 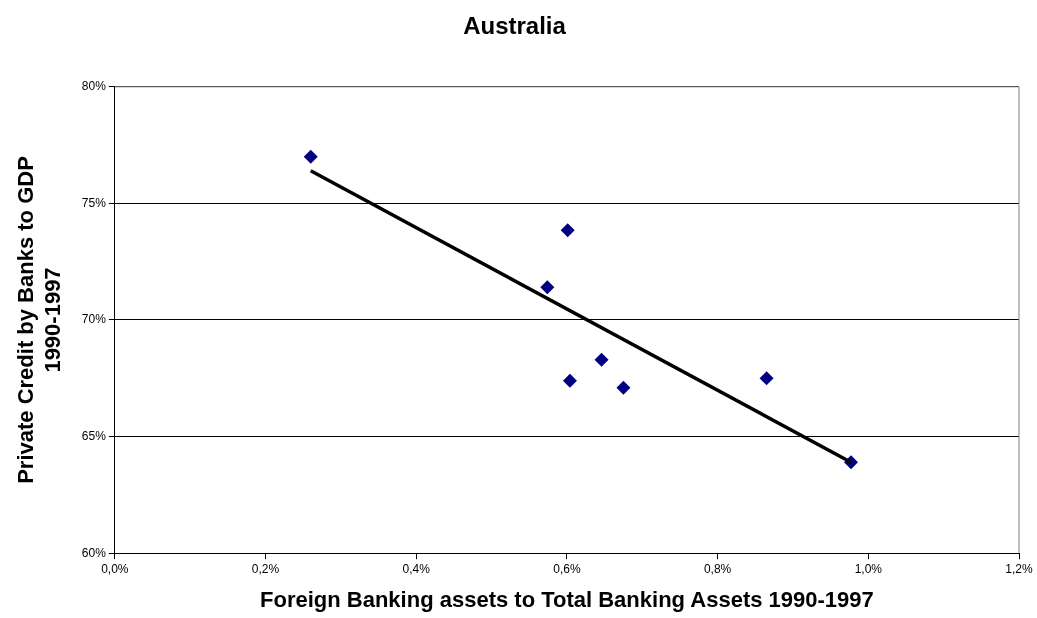 What do you see at coordinates (567, 599) in the screenshot?
I see `x-axis-title: Foreign Banking assets to Total Banking Assets 1990-1997` at bounding box center [567, 599].